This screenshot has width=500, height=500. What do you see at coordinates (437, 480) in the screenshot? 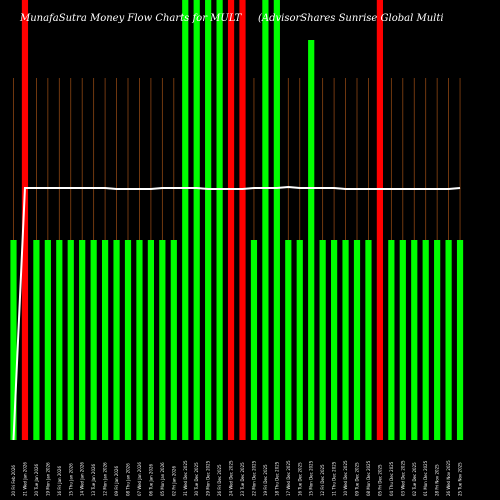
I see `x-tick-label: 28 Fri Nov 2025` at bounding box center [437, 480].